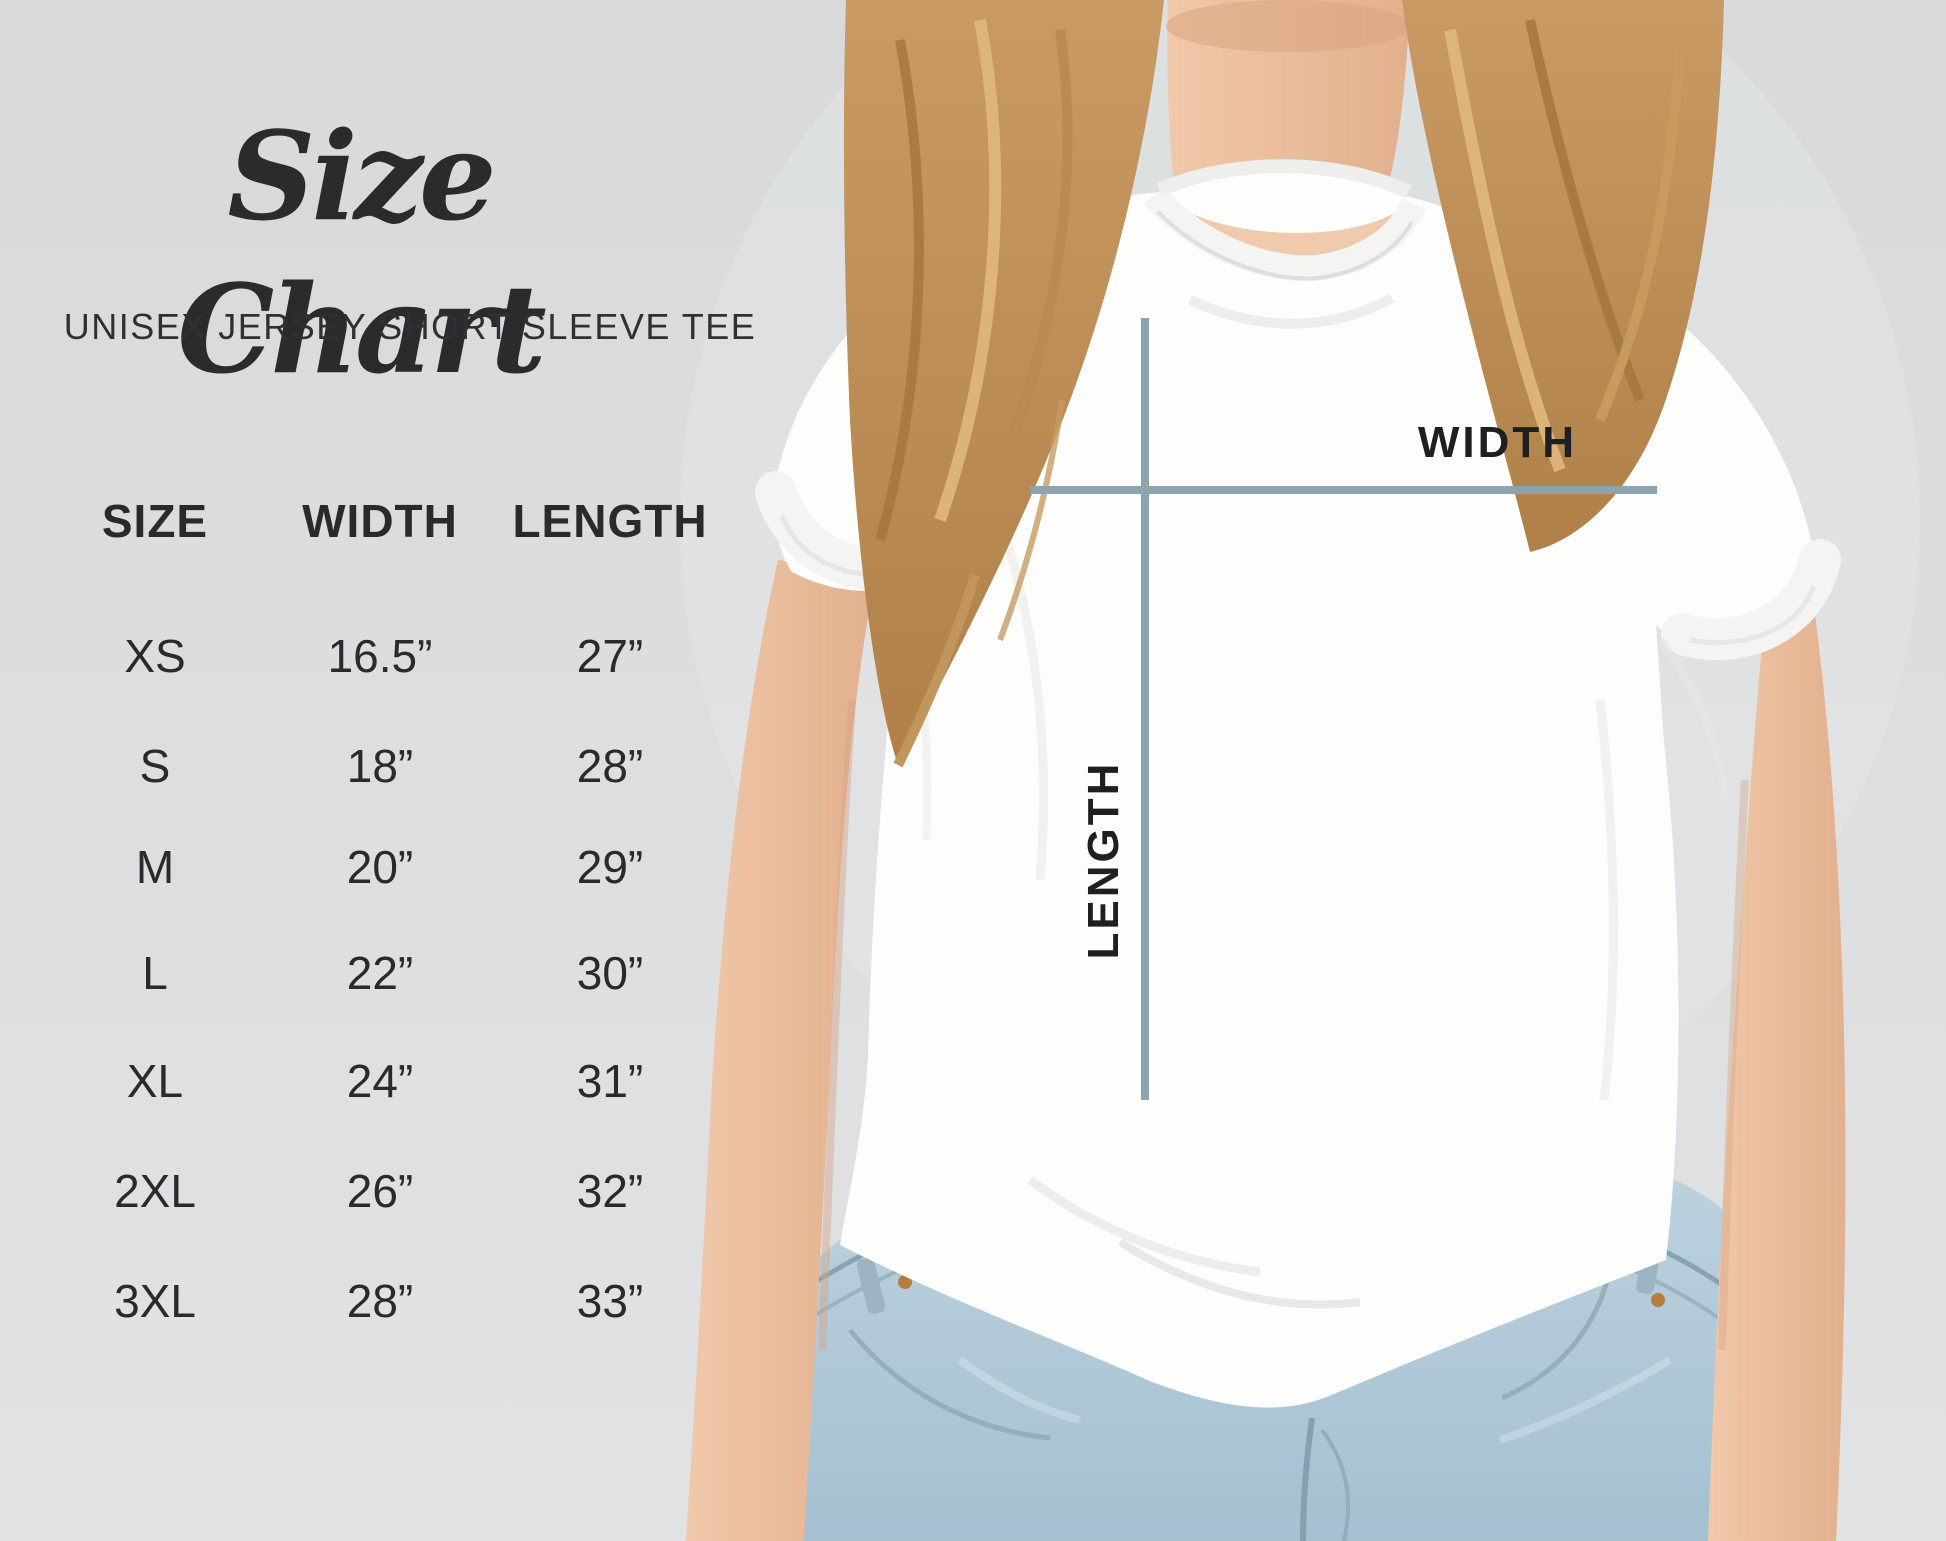 The width and height of the screenshot is (1946, 1541). Describe the element at coordinates (380, 1081) in the screenshot. I see `cell-width: 24”` at that location.